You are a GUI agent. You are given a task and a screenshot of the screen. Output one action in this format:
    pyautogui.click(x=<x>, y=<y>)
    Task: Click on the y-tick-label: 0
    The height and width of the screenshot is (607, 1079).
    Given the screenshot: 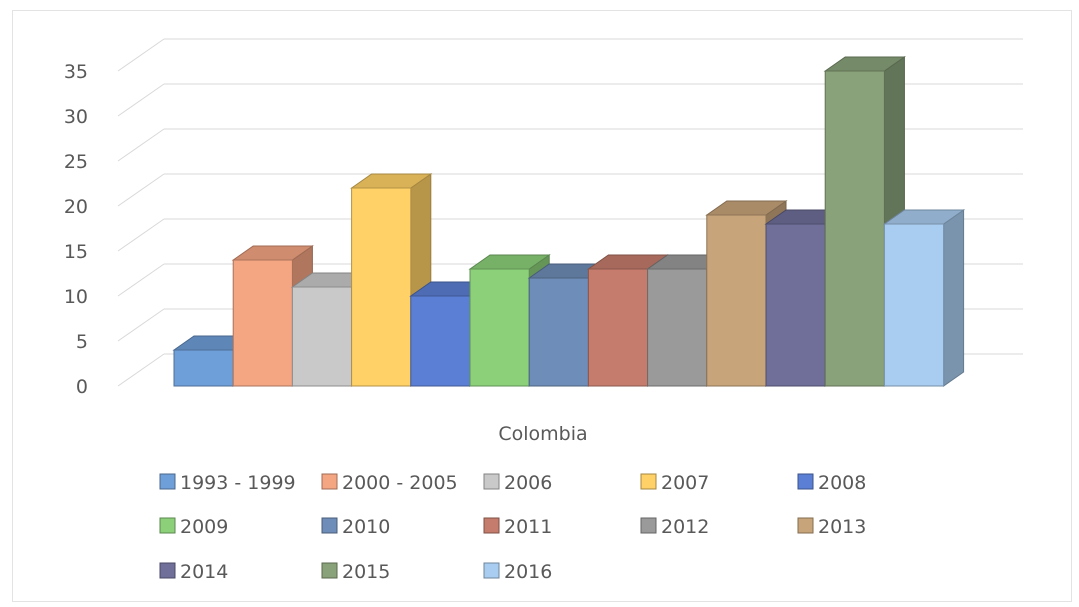 What is the action you would take?
    pyautogui.click(x=82, y=387)
    